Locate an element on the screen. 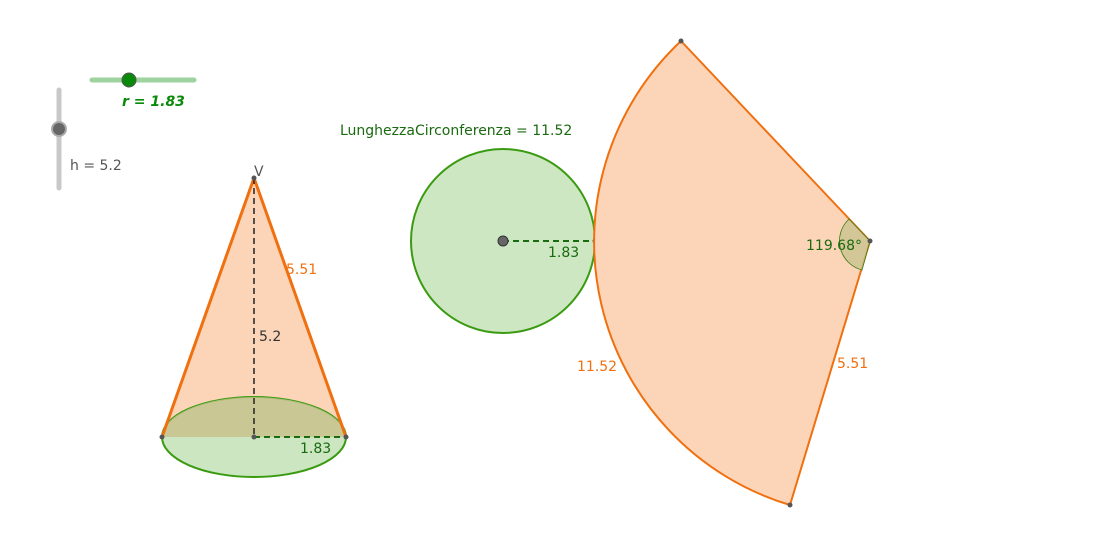 This screenshot has width=1110, height=539. base-back is located at coordinates (254, 417).